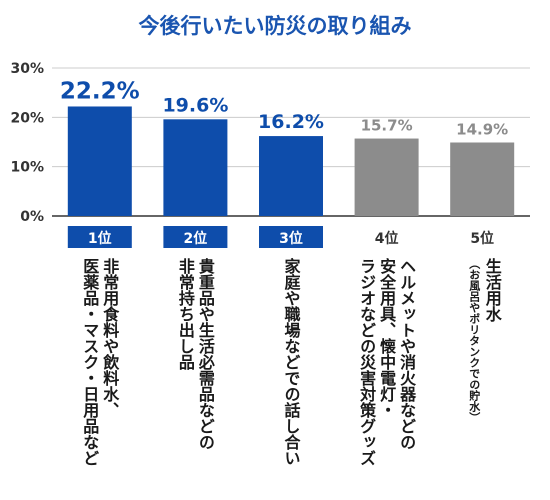 The width and height of the screenshot is (550, 500). Describe the element at coordinates (407, 354) in the screenshot. I see `category-label: ヘルメットや消火器などの` at that location.